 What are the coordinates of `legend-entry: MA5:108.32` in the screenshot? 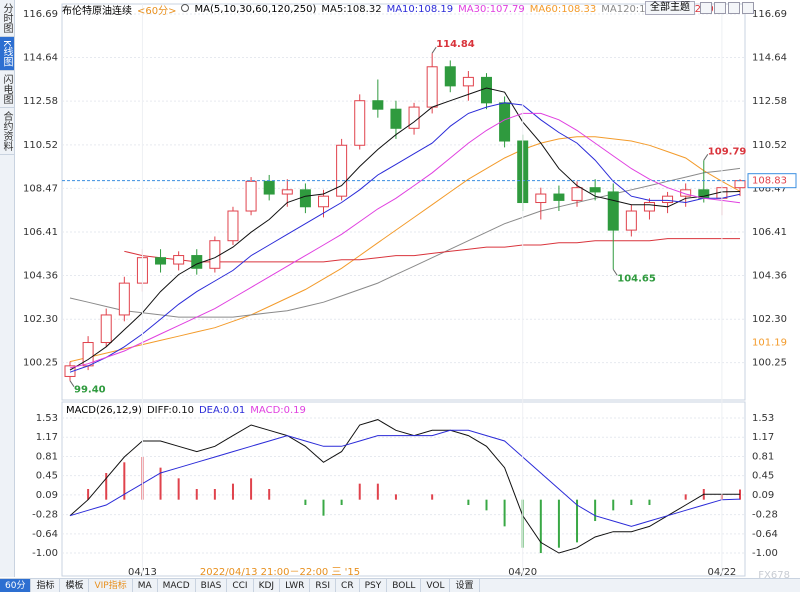 It's located at (351, 9).